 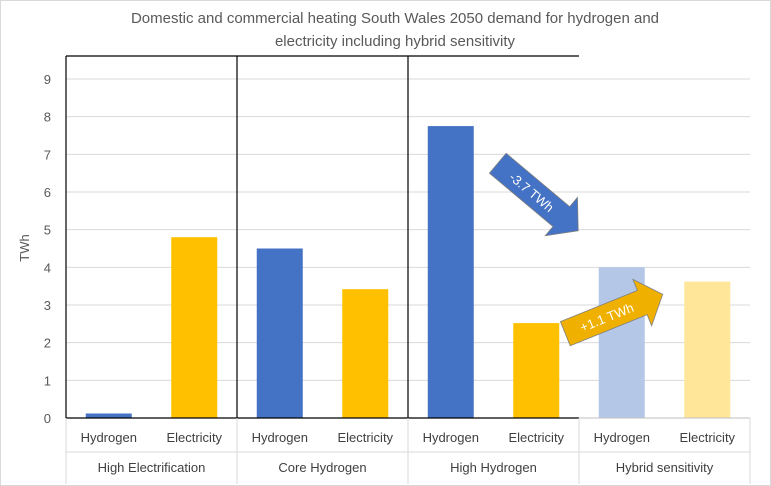 What do you see at coordinates (47, 117) in the screenshot?
I see `y-tick-label: 8` at bounding box center [47, 117].